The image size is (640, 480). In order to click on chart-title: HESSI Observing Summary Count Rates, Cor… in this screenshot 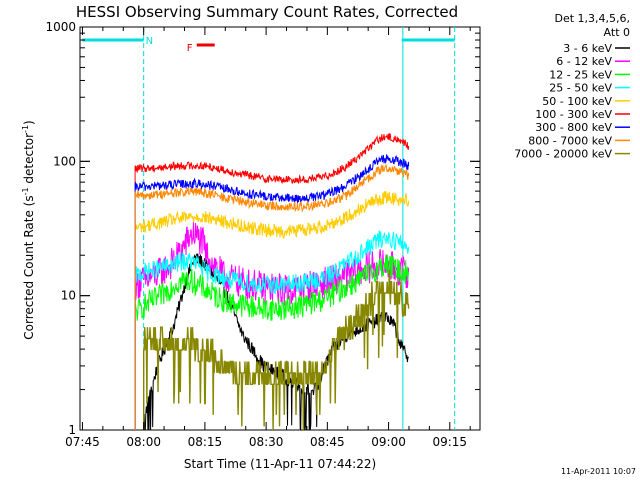, I will do `click(267, 12)`.